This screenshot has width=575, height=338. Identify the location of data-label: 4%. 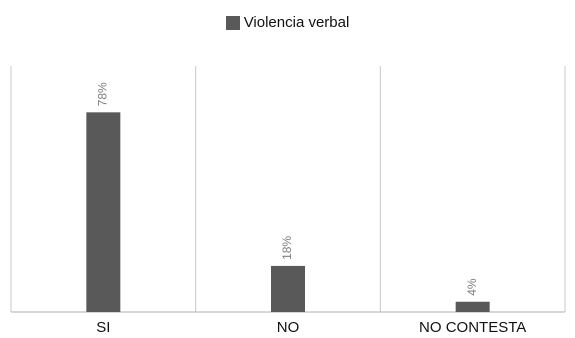
(472, 287).